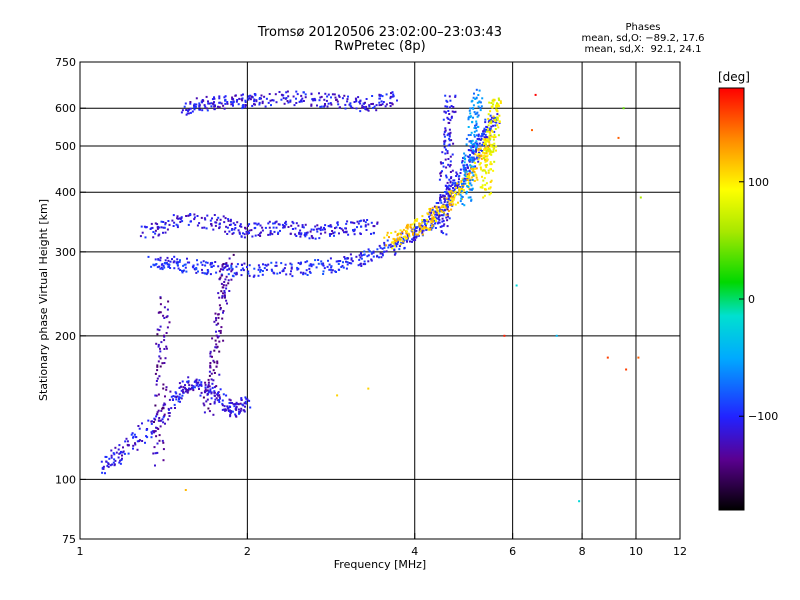 Image resolution: width=800 pixels, height=600 pixels. What do you see at coordinates (65, 62) in the screenshot?
I see `y-tick-label: 750` at bounding box center [65, 62].